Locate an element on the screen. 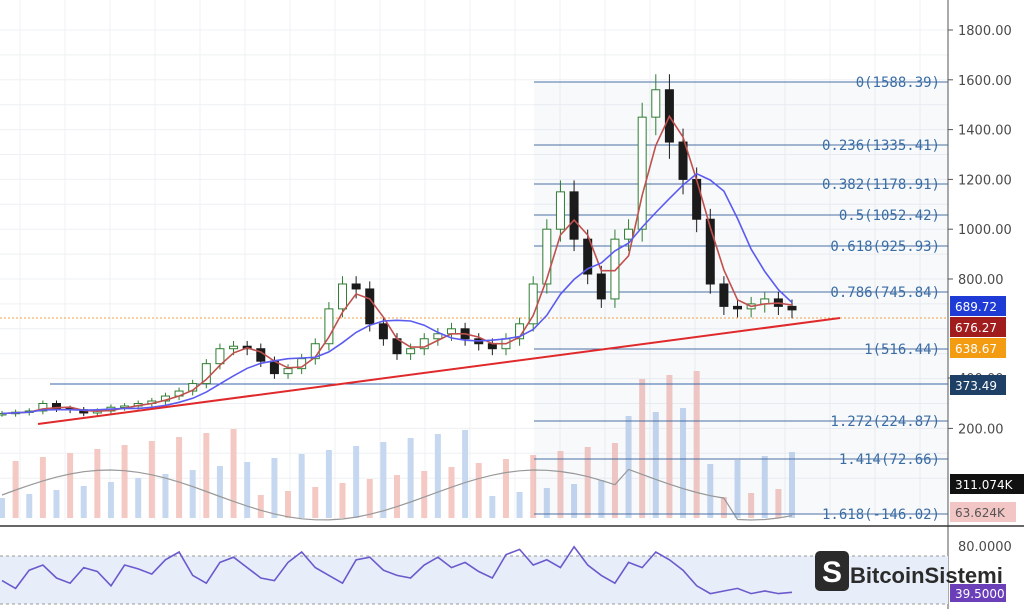 The height and width of the screenshot is (609, 1024). volume-average-line is located at coordinates (397, 494).